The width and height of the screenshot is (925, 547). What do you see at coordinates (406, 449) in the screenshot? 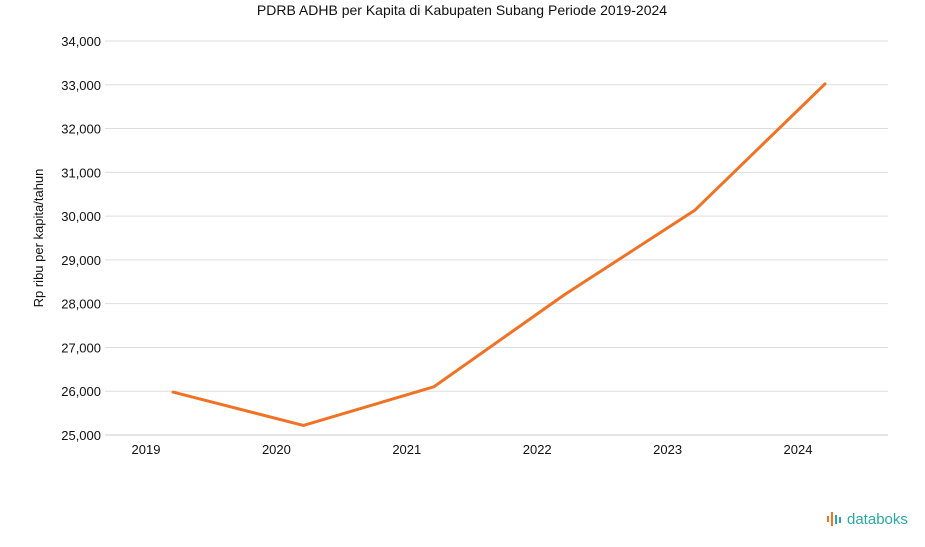
I see `x-tick-label: 2021` at bounding box center [406, 449].